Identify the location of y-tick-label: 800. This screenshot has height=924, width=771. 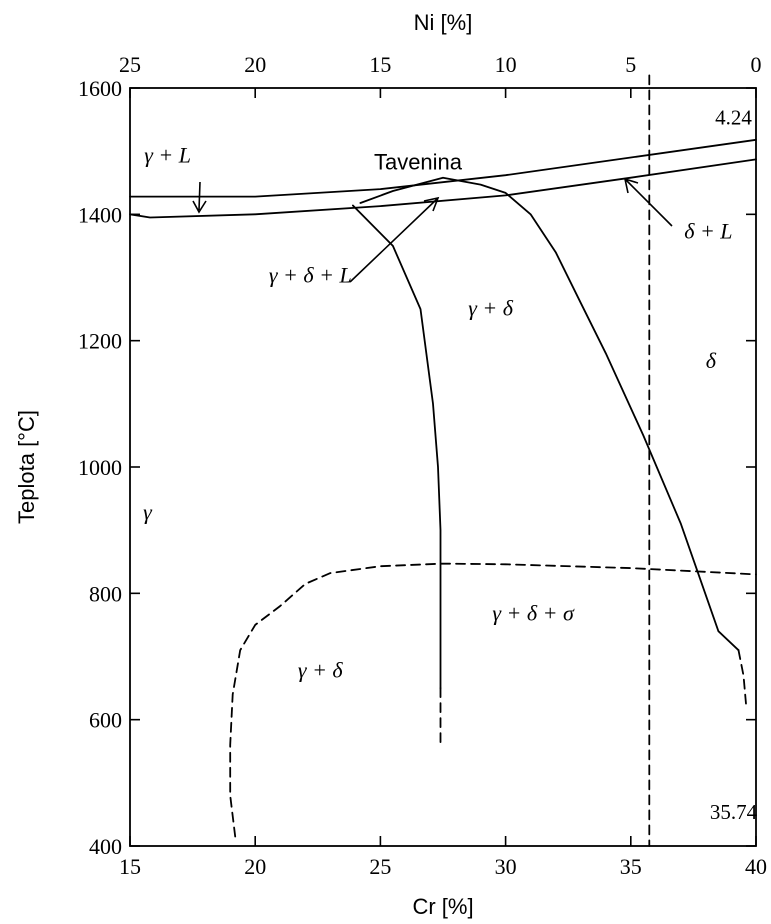
(105, 593).